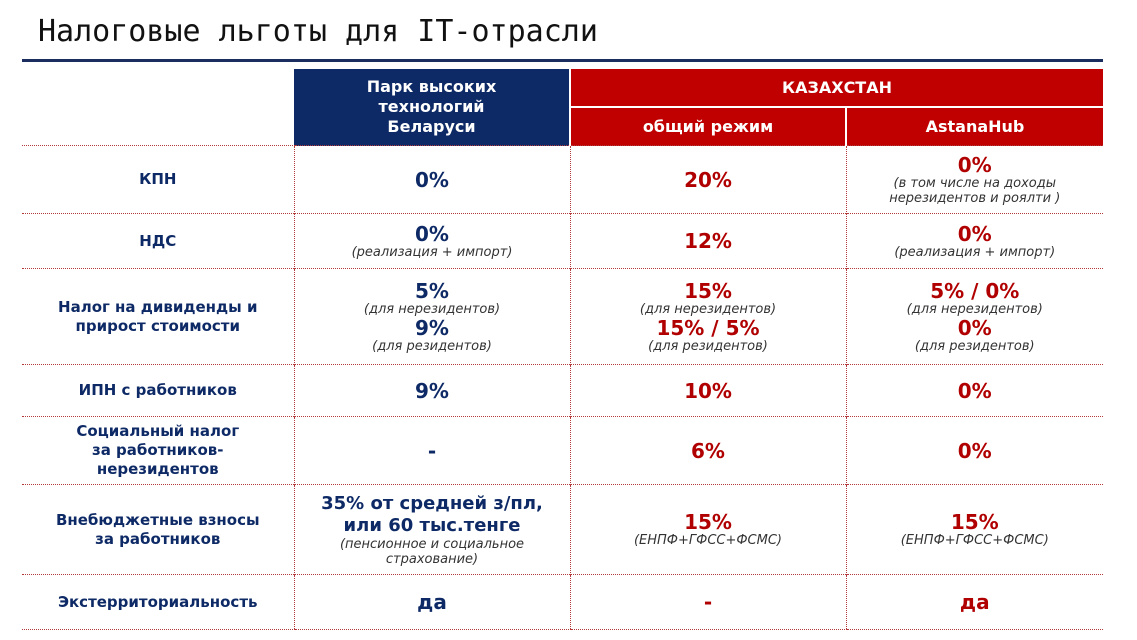  I want to click on value-dividends-astanahub-res: 0%, so click(974, 327).